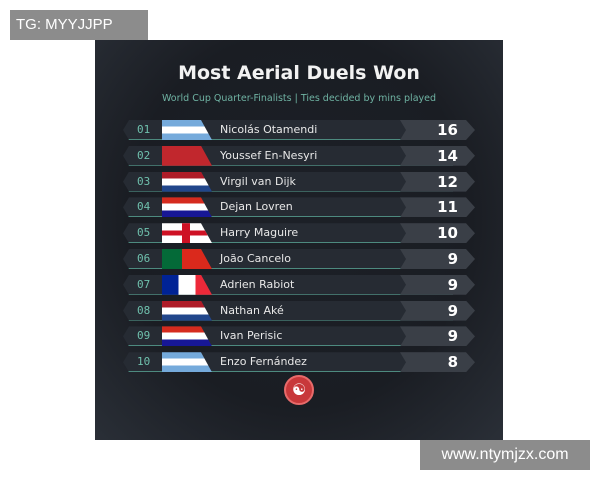 The height and width of the screenshot is (480, 600). What do you see at coordinates (299, 310) in the screenshot?
I see `table-row: 08 Nathan Aké 9` at bounding box center [299, 310].